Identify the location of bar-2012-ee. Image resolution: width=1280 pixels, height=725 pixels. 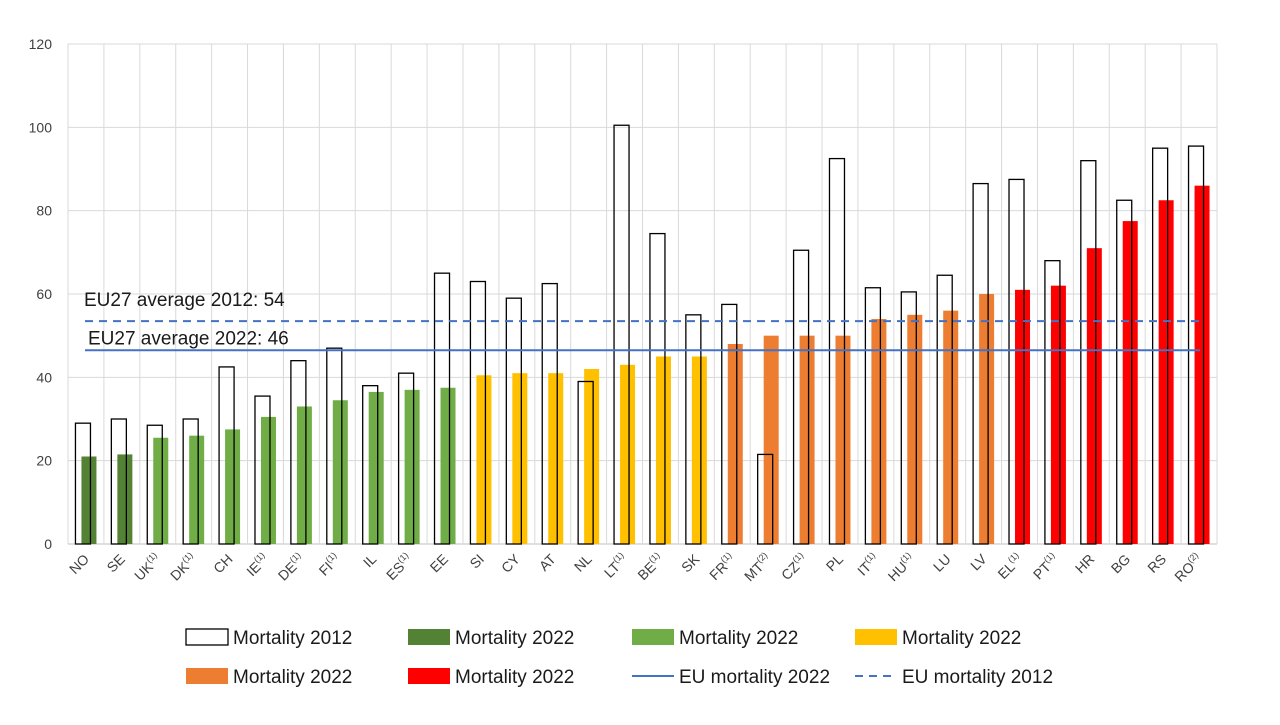
(442, 408).